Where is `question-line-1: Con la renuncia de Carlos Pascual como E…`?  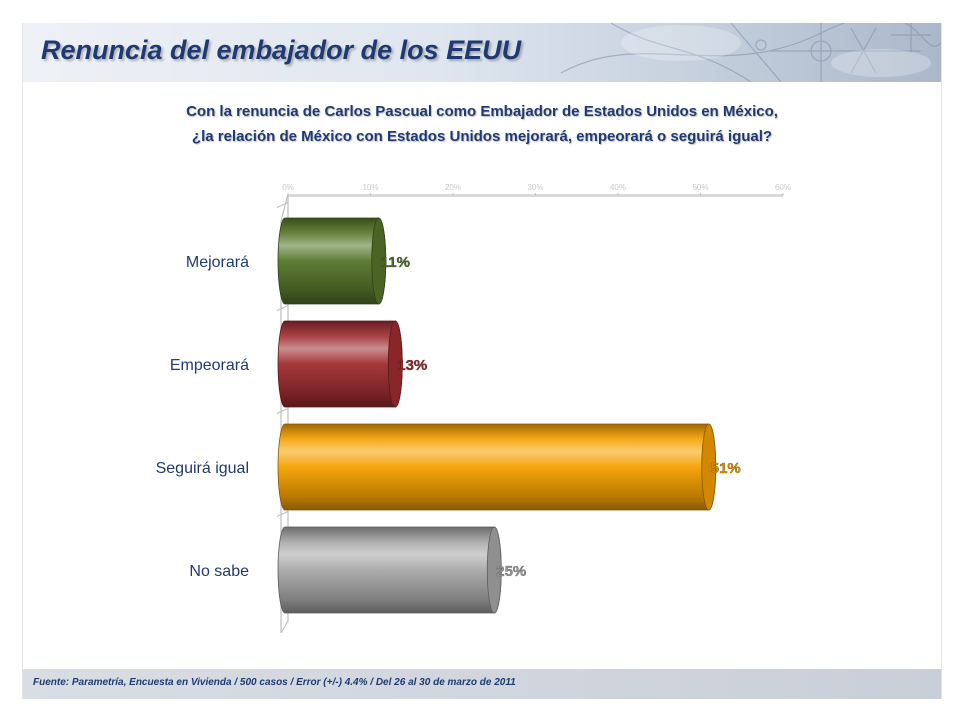
question-line-1: Con la renuncia de Carlos Pascual como E… is located at coordinates (482, 111).